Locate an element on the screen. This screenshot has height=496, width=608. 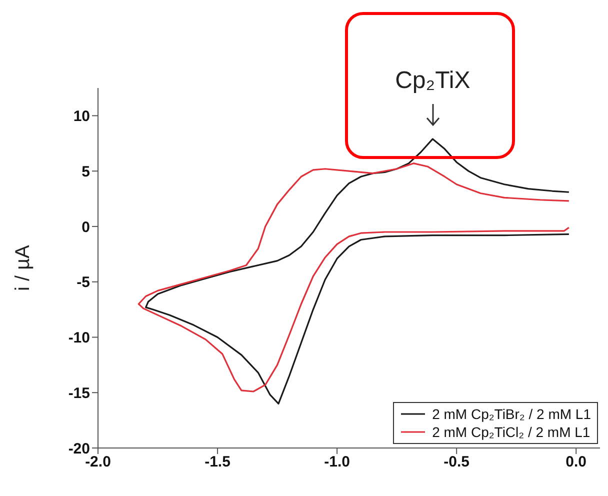
x-tick-label: -0.5 is located at coordinates (457, 462).